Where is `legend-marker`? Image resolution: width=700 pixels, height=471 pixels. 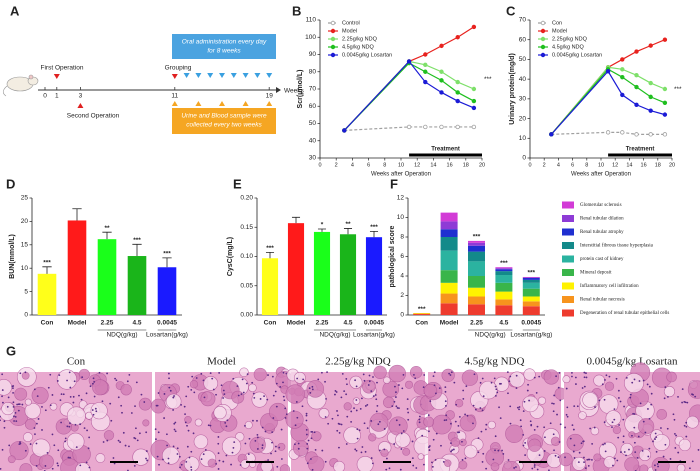
legend-marker is located at coordinates (333, 31).